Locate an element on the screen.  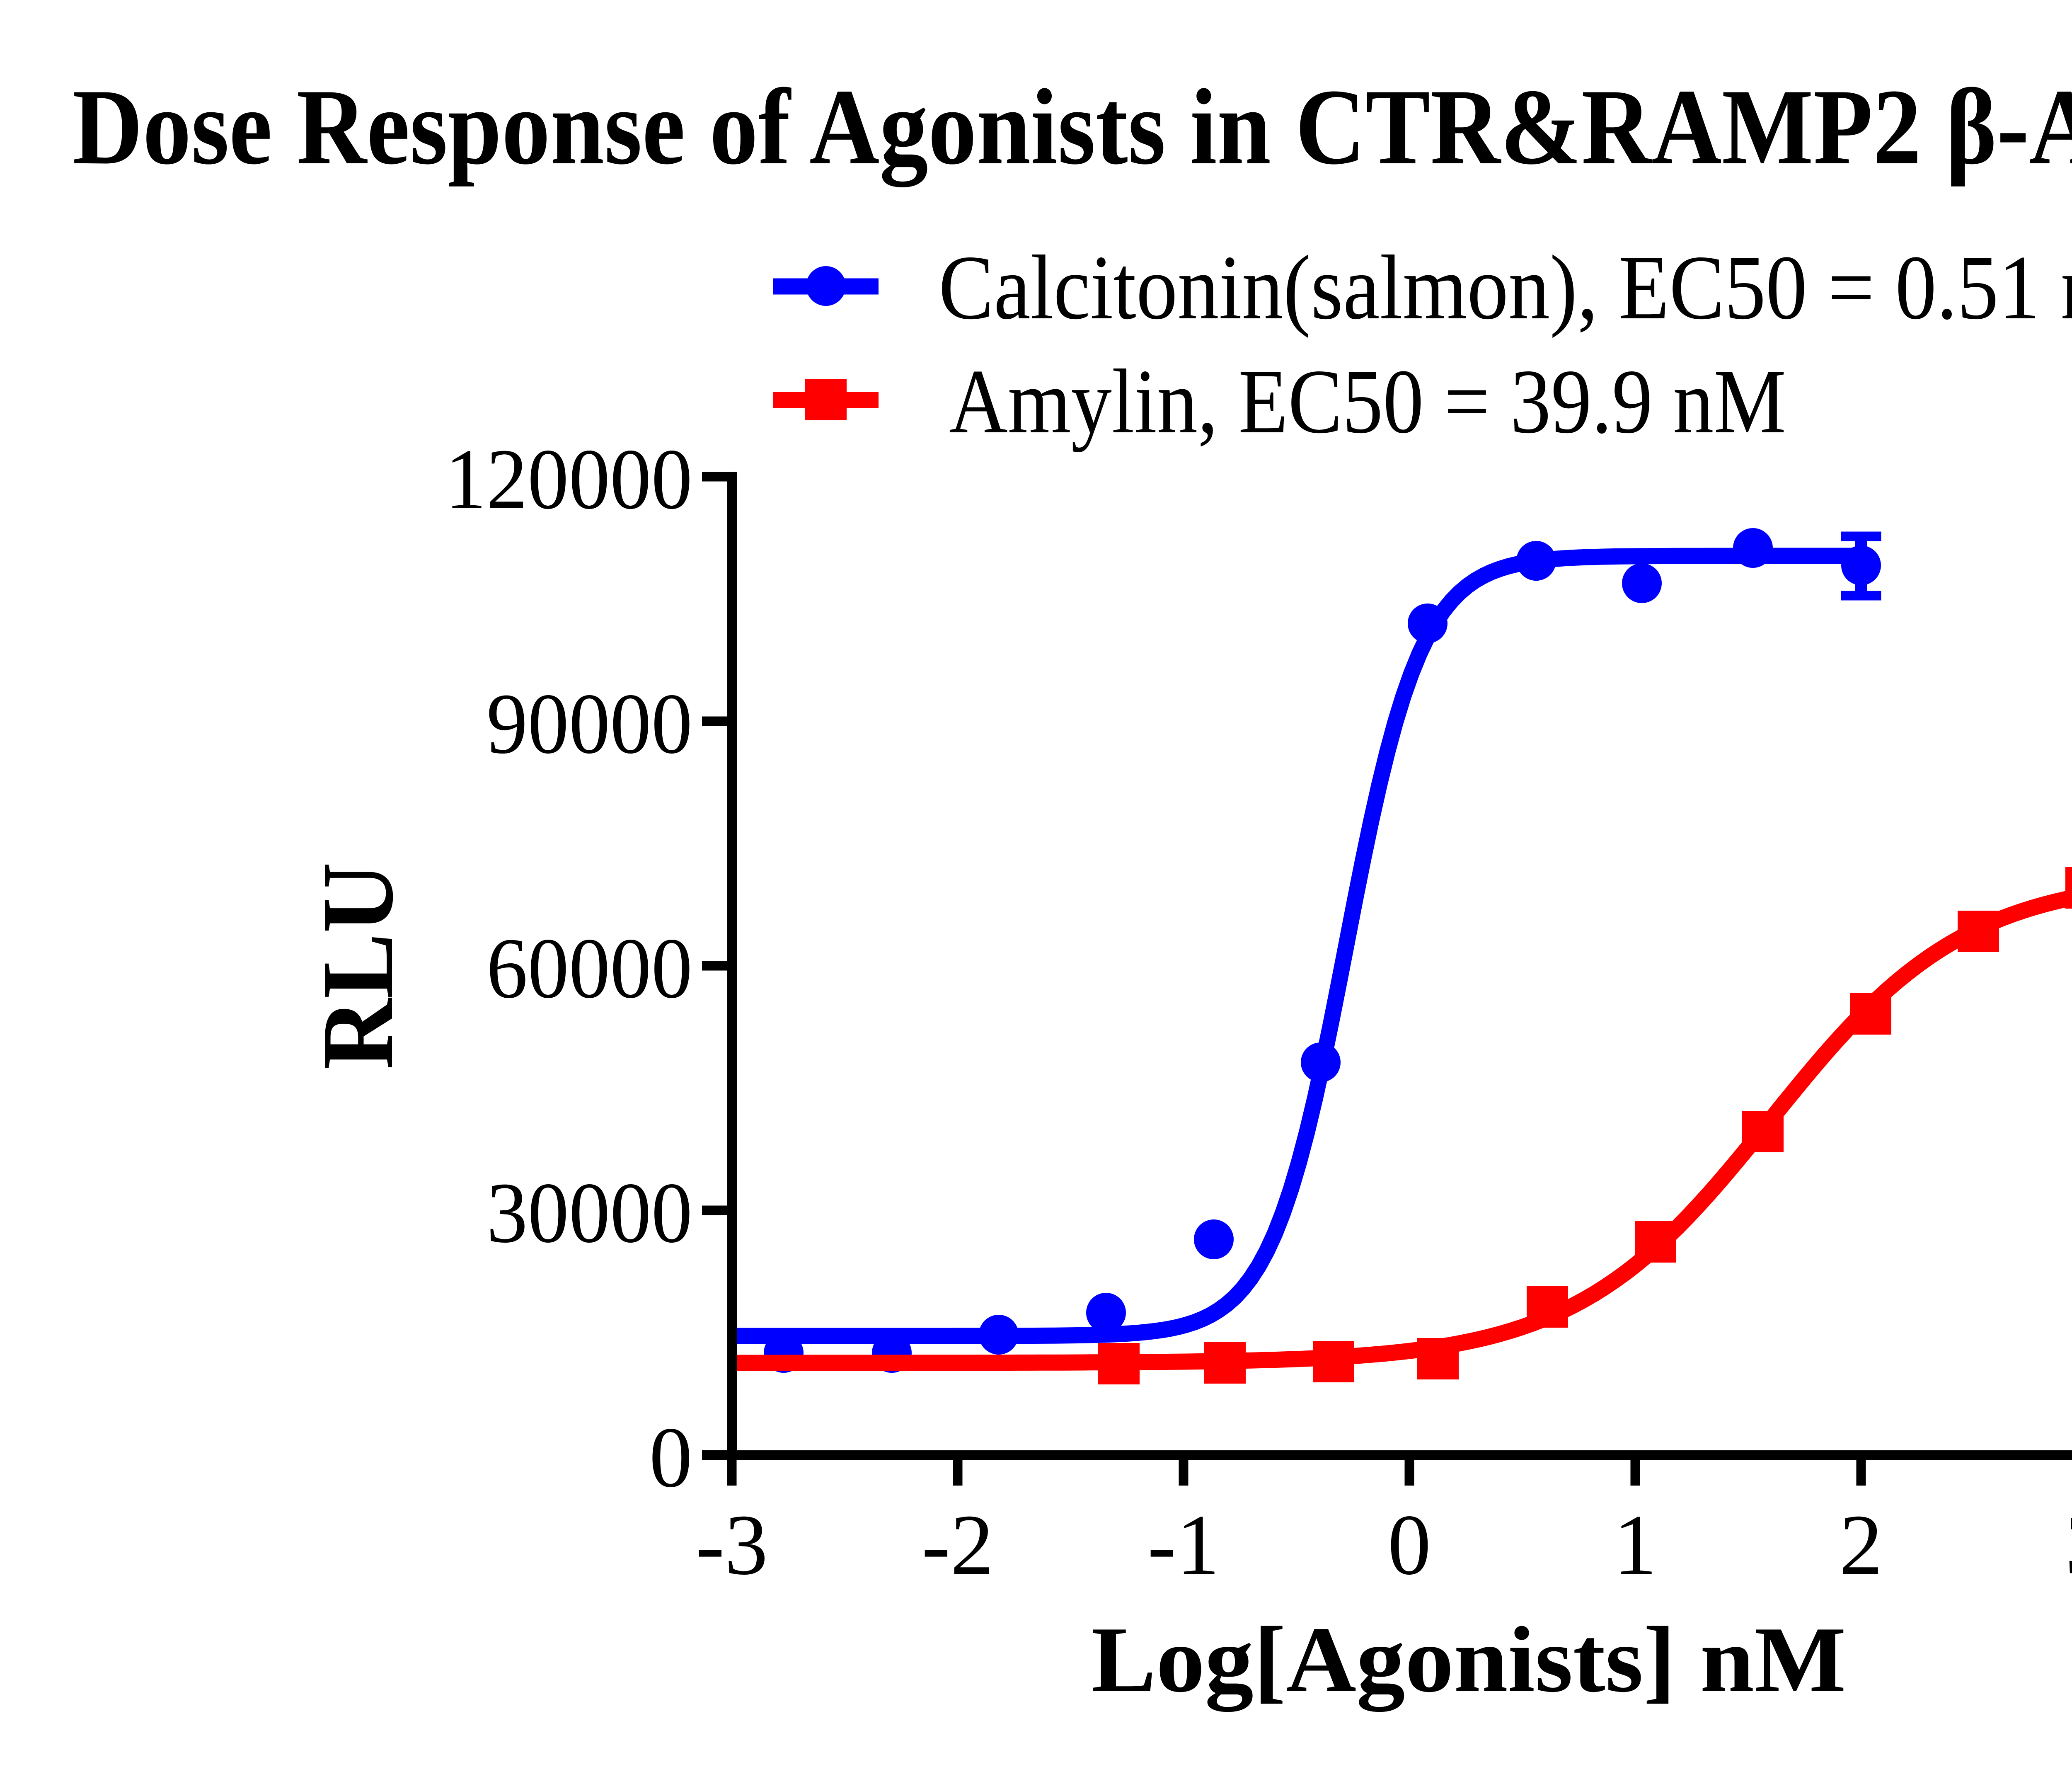
svg-text: 90000 is located at coordinates (589, 724).